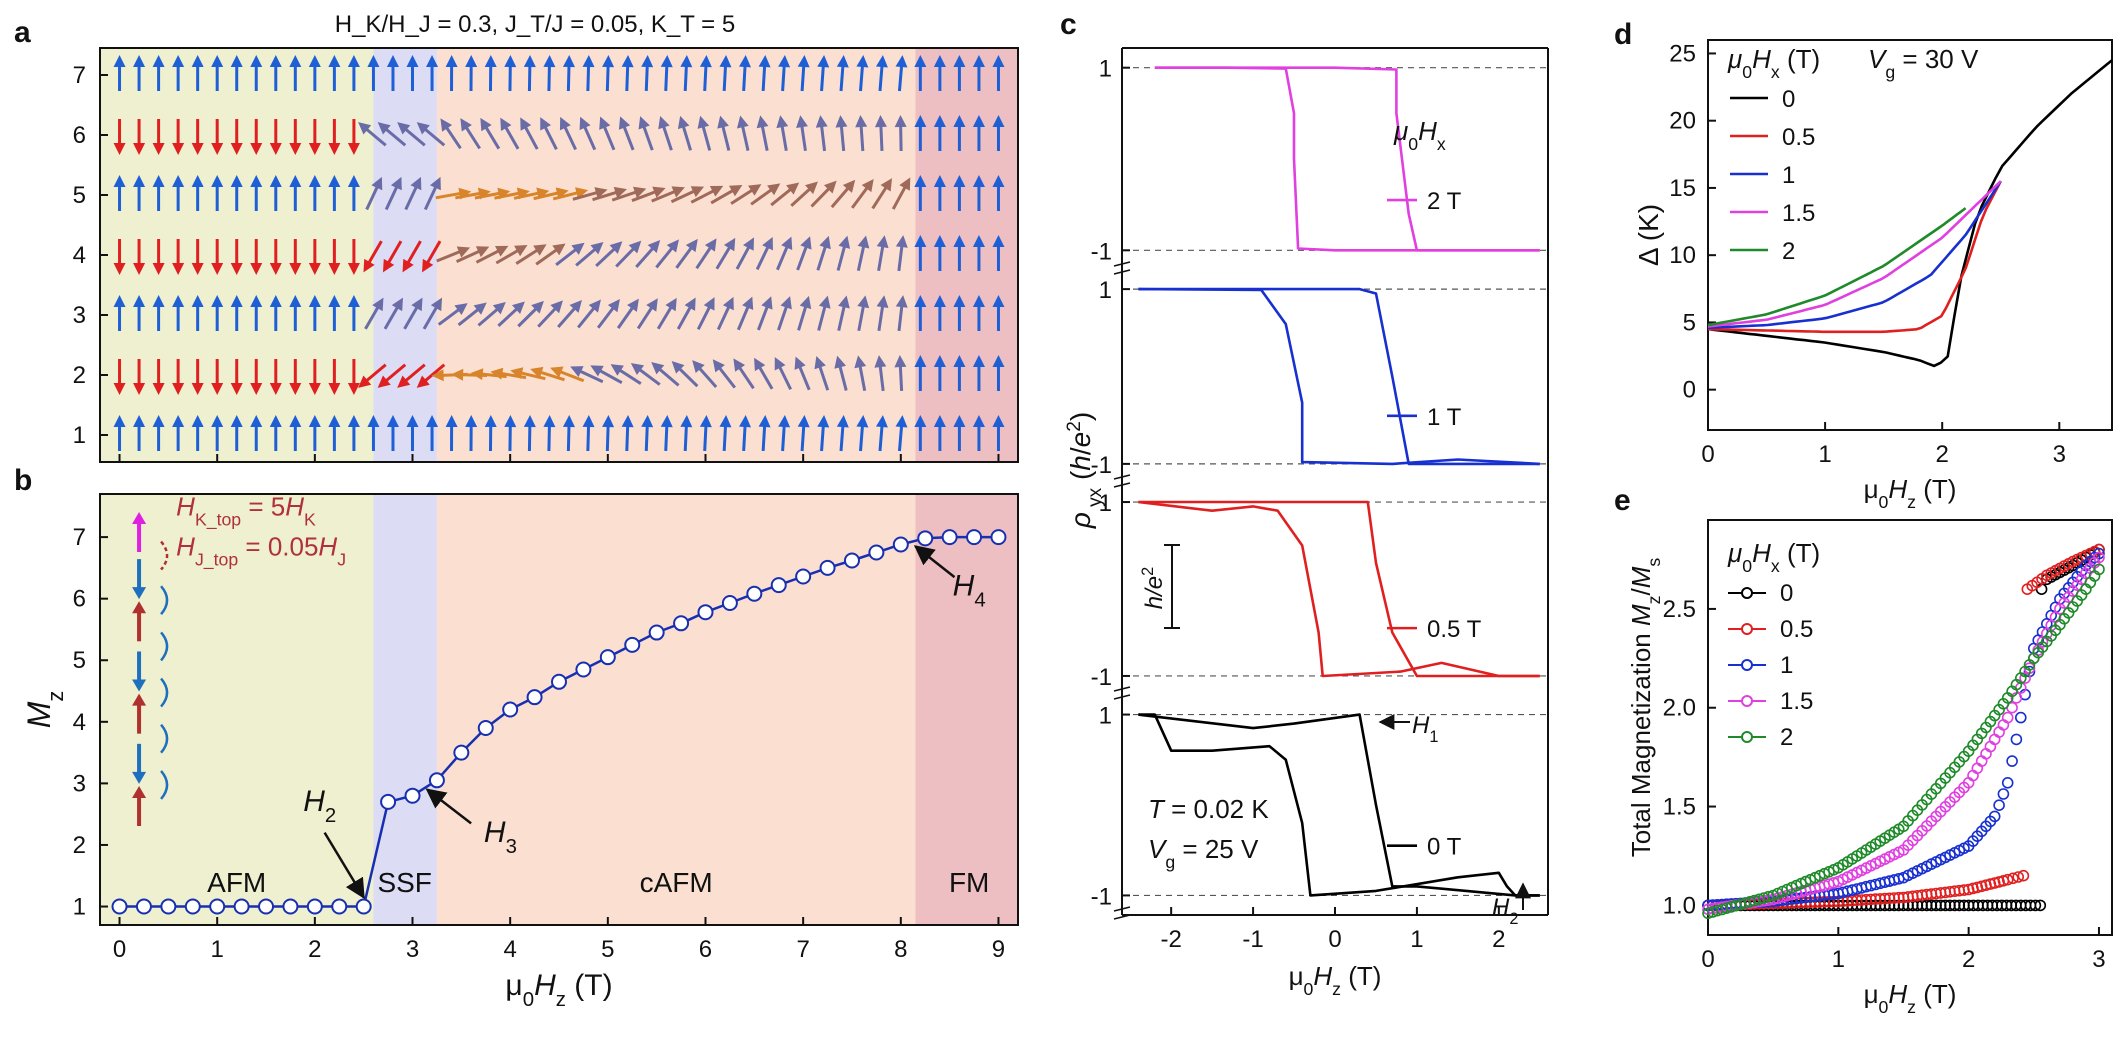 The image size is (2122, 1038). I want to click on panel-letter-c: c, so click(1068, 24).